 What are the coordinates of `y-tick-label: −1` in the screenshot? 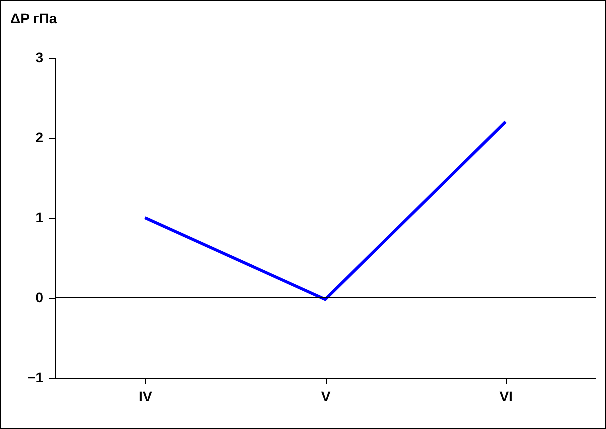 It's located at (36, 378).